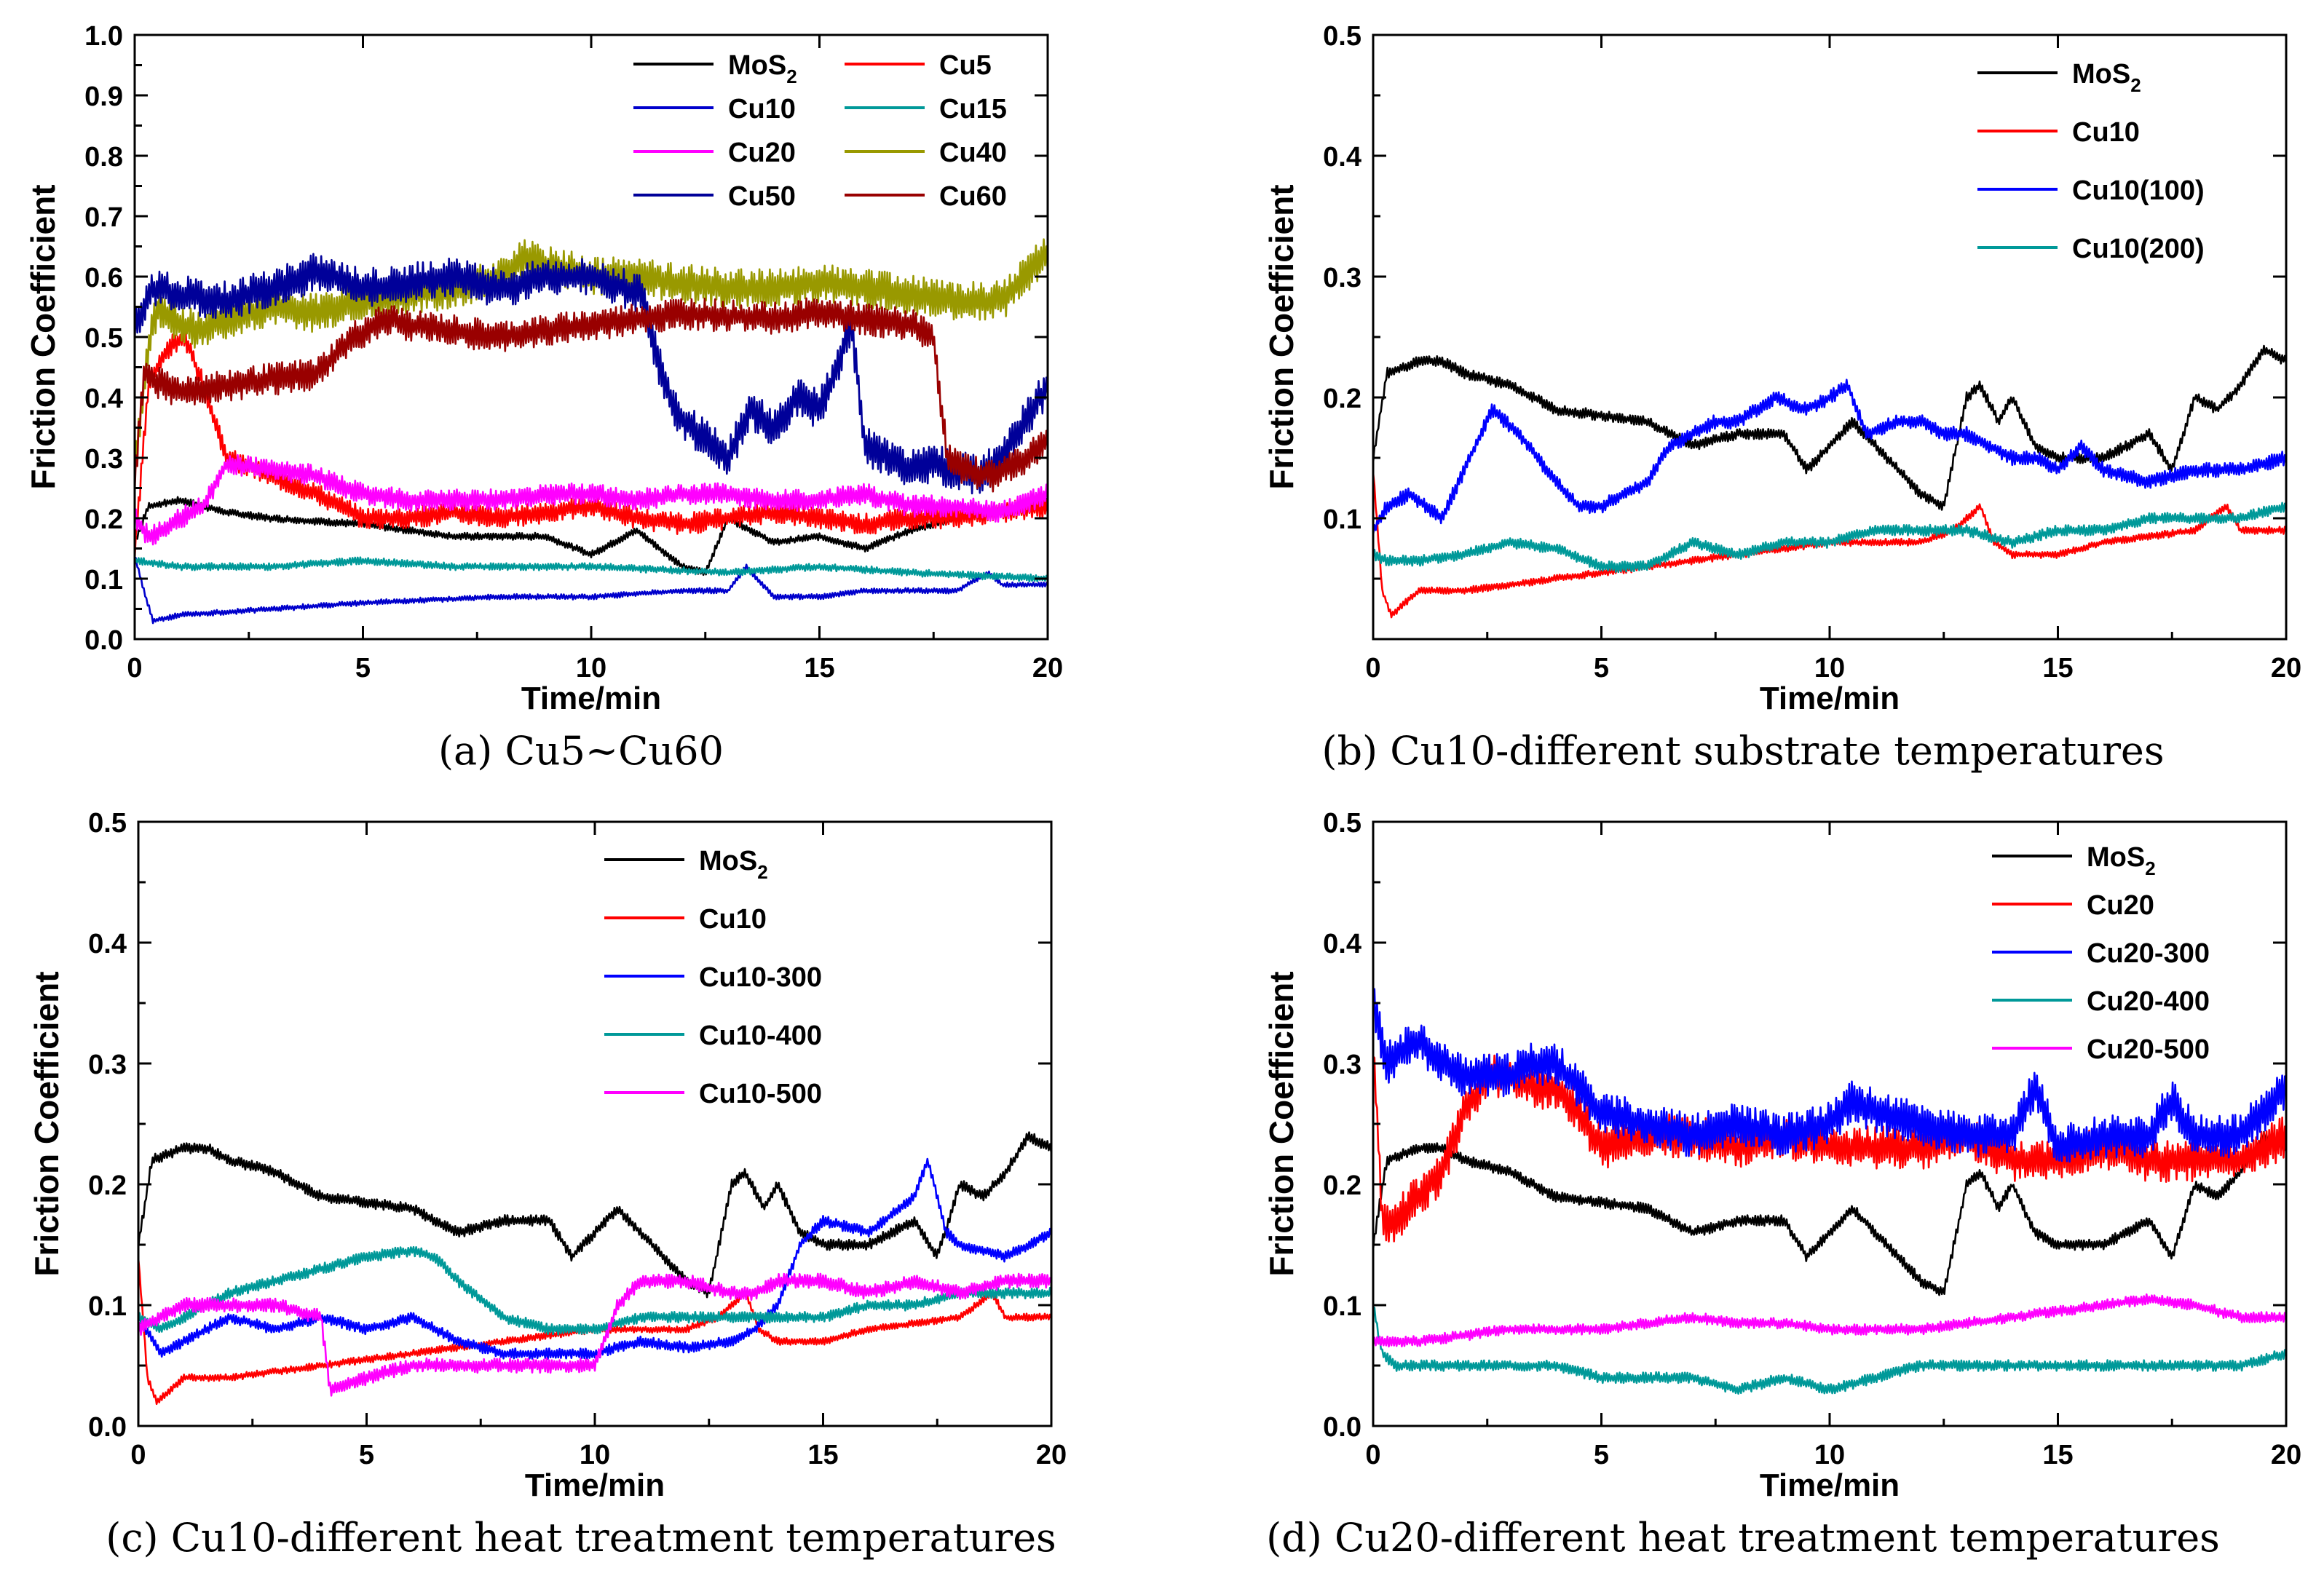  Describe the element at coordinates (2106, 77) in the screenshot. I see `legend-label-b: MoS2` at that location.